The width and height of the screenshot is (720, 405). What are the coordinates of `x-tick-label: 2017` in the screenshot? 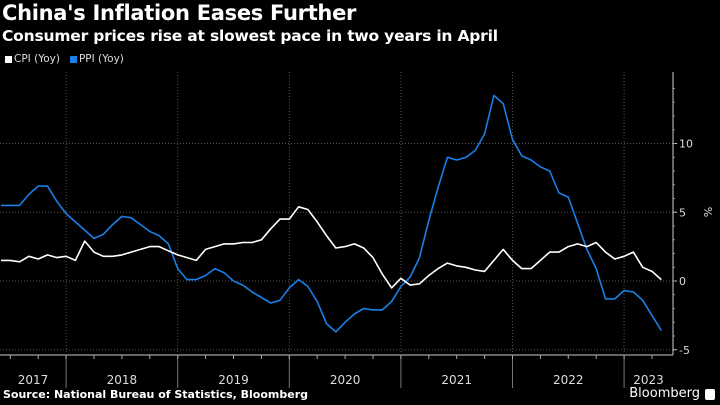 It's located at (33, 380).